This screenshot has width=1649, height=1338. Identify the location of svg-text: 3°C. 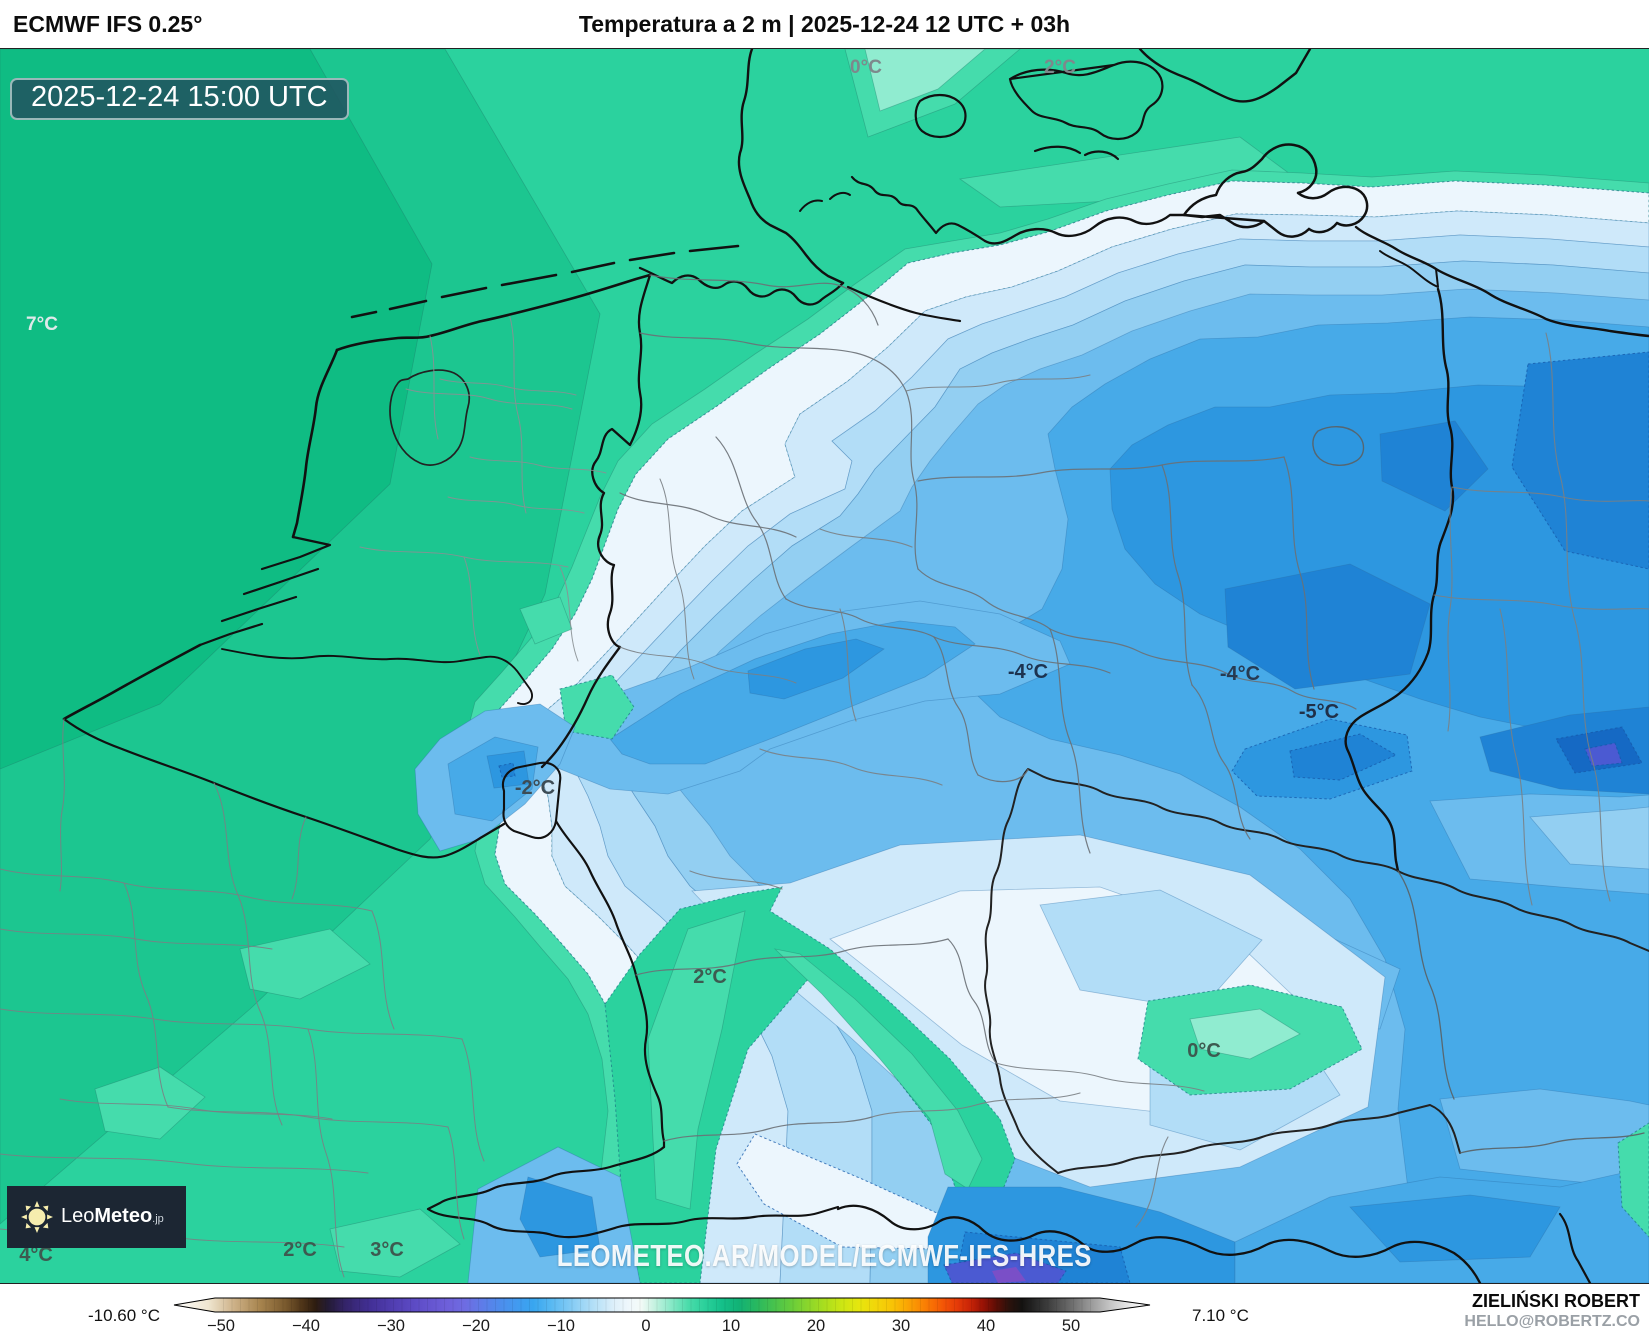
(387, 1250).